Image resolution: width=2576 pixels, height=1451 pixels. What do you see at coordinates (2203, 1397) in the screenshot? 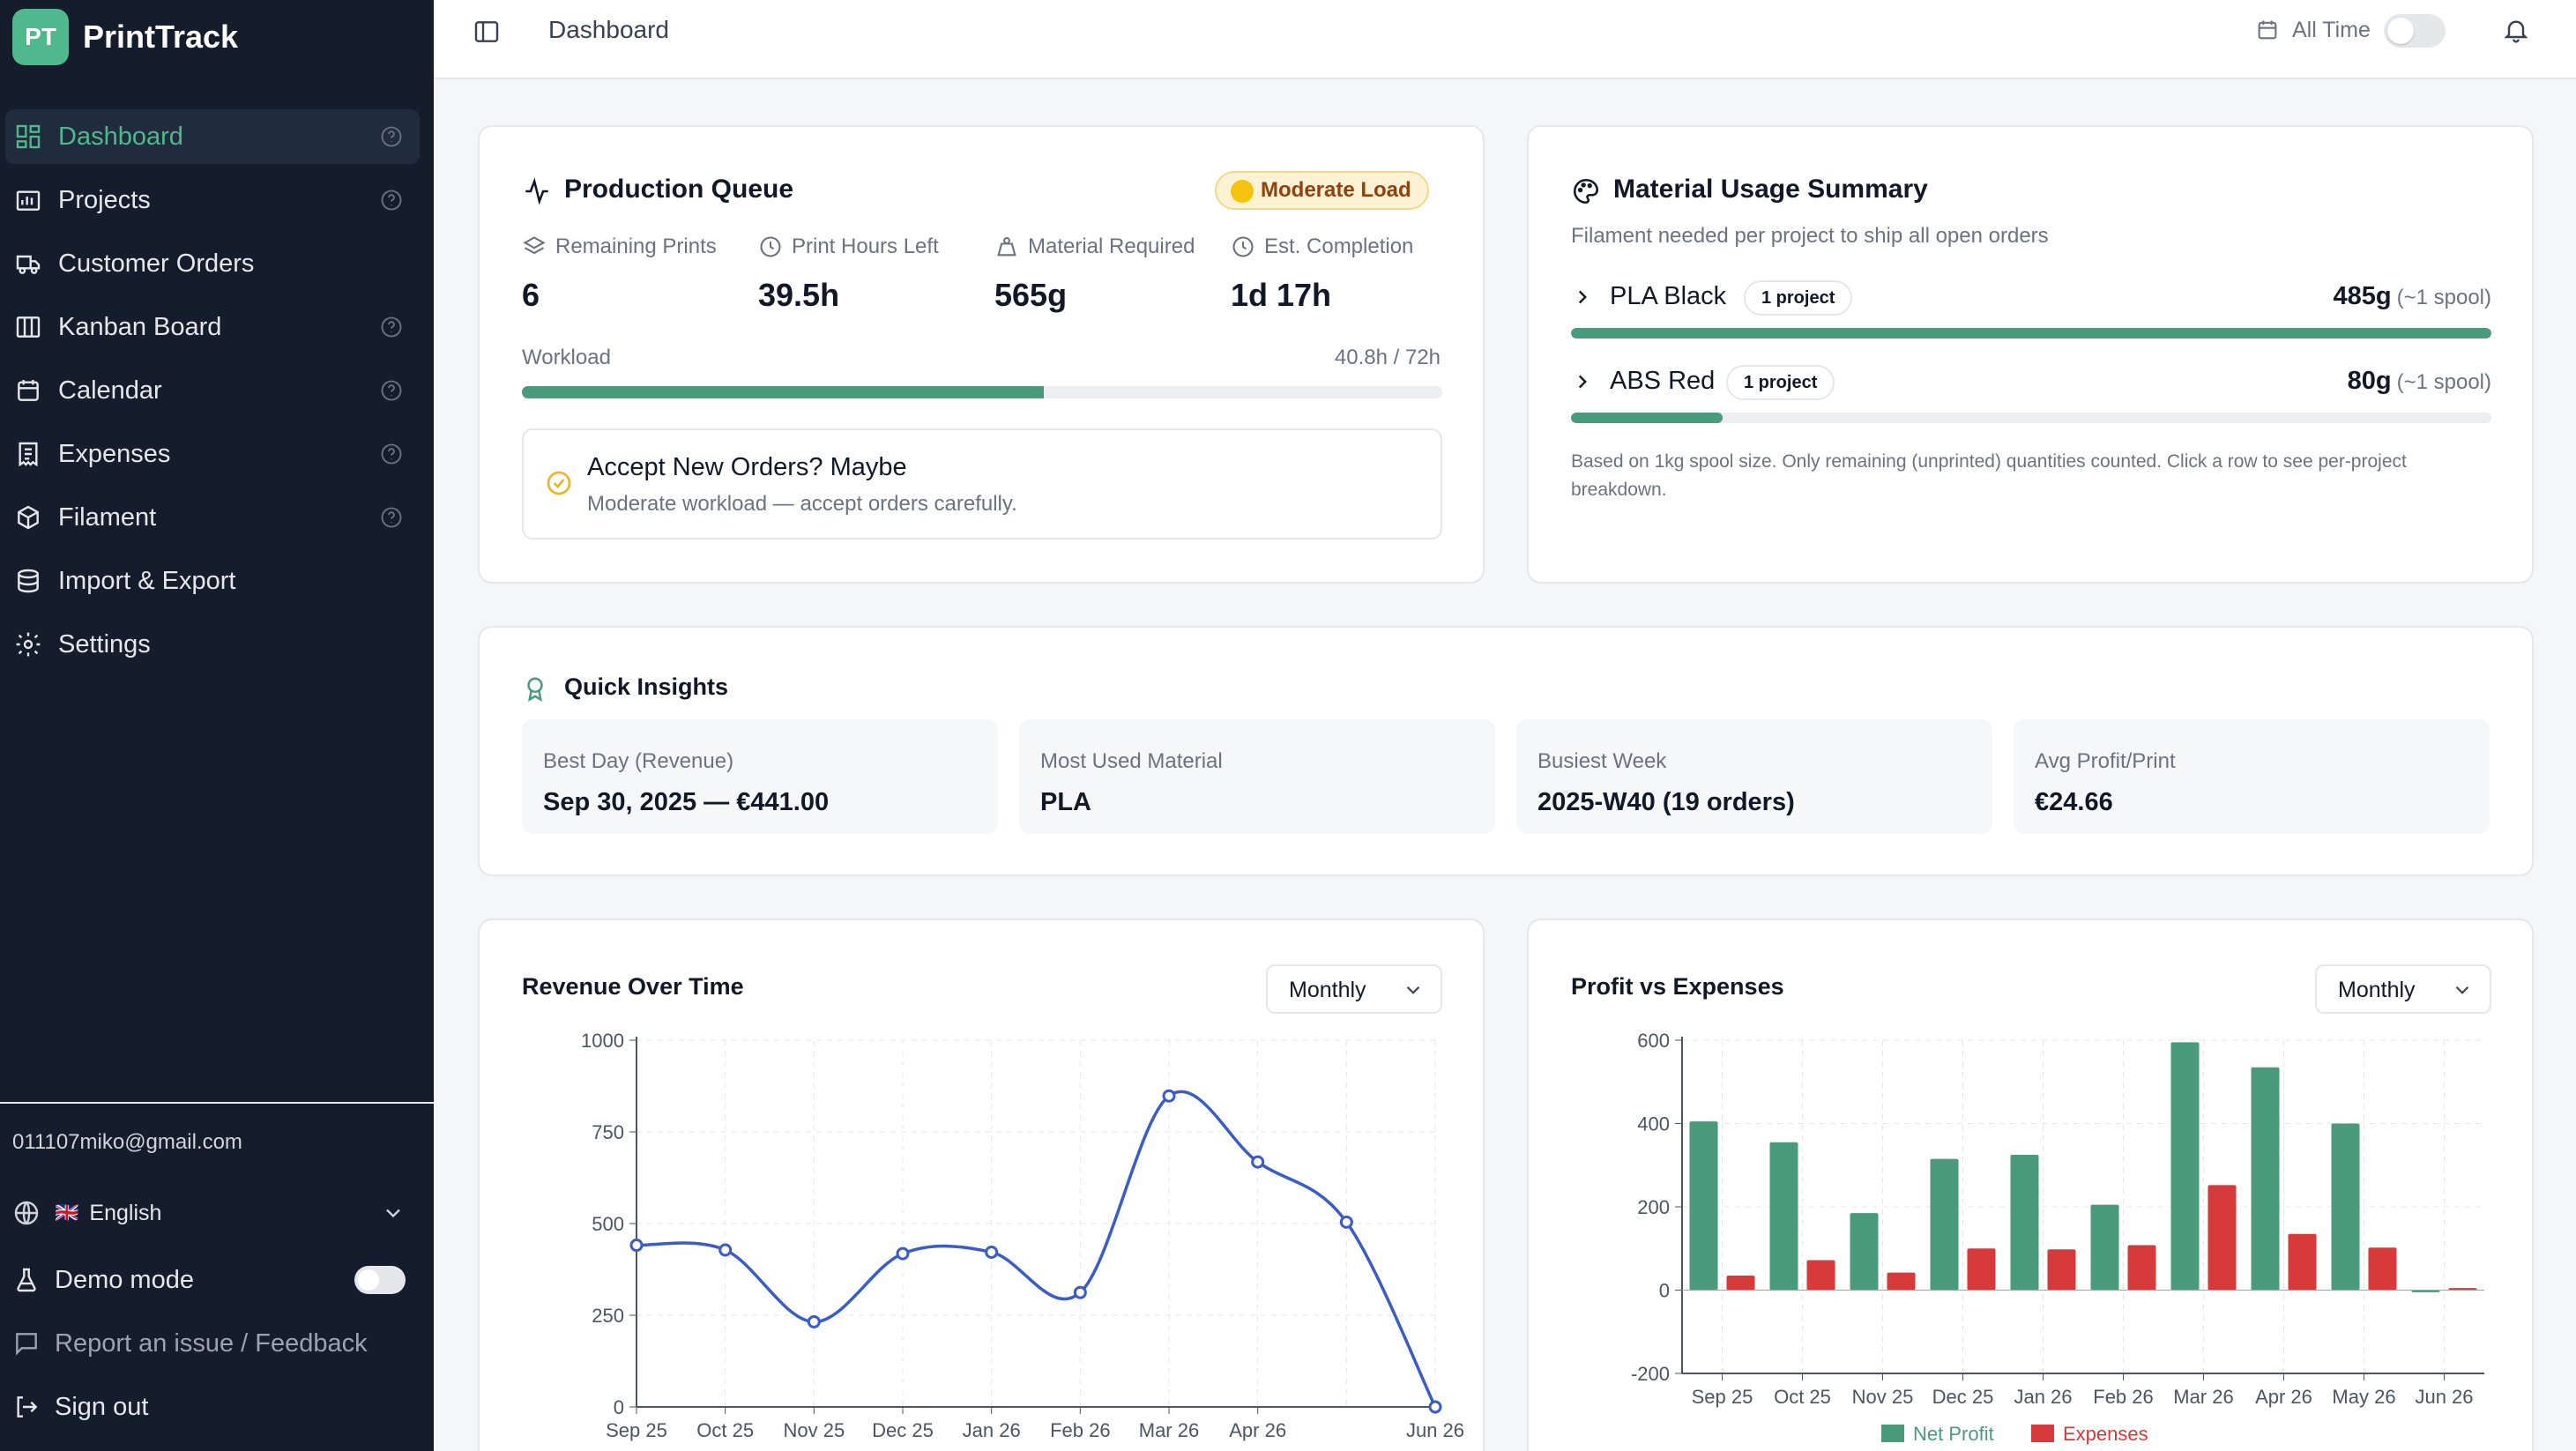
I see `x-tick-label: Mar 26` at bounding box center [2203, 1397].